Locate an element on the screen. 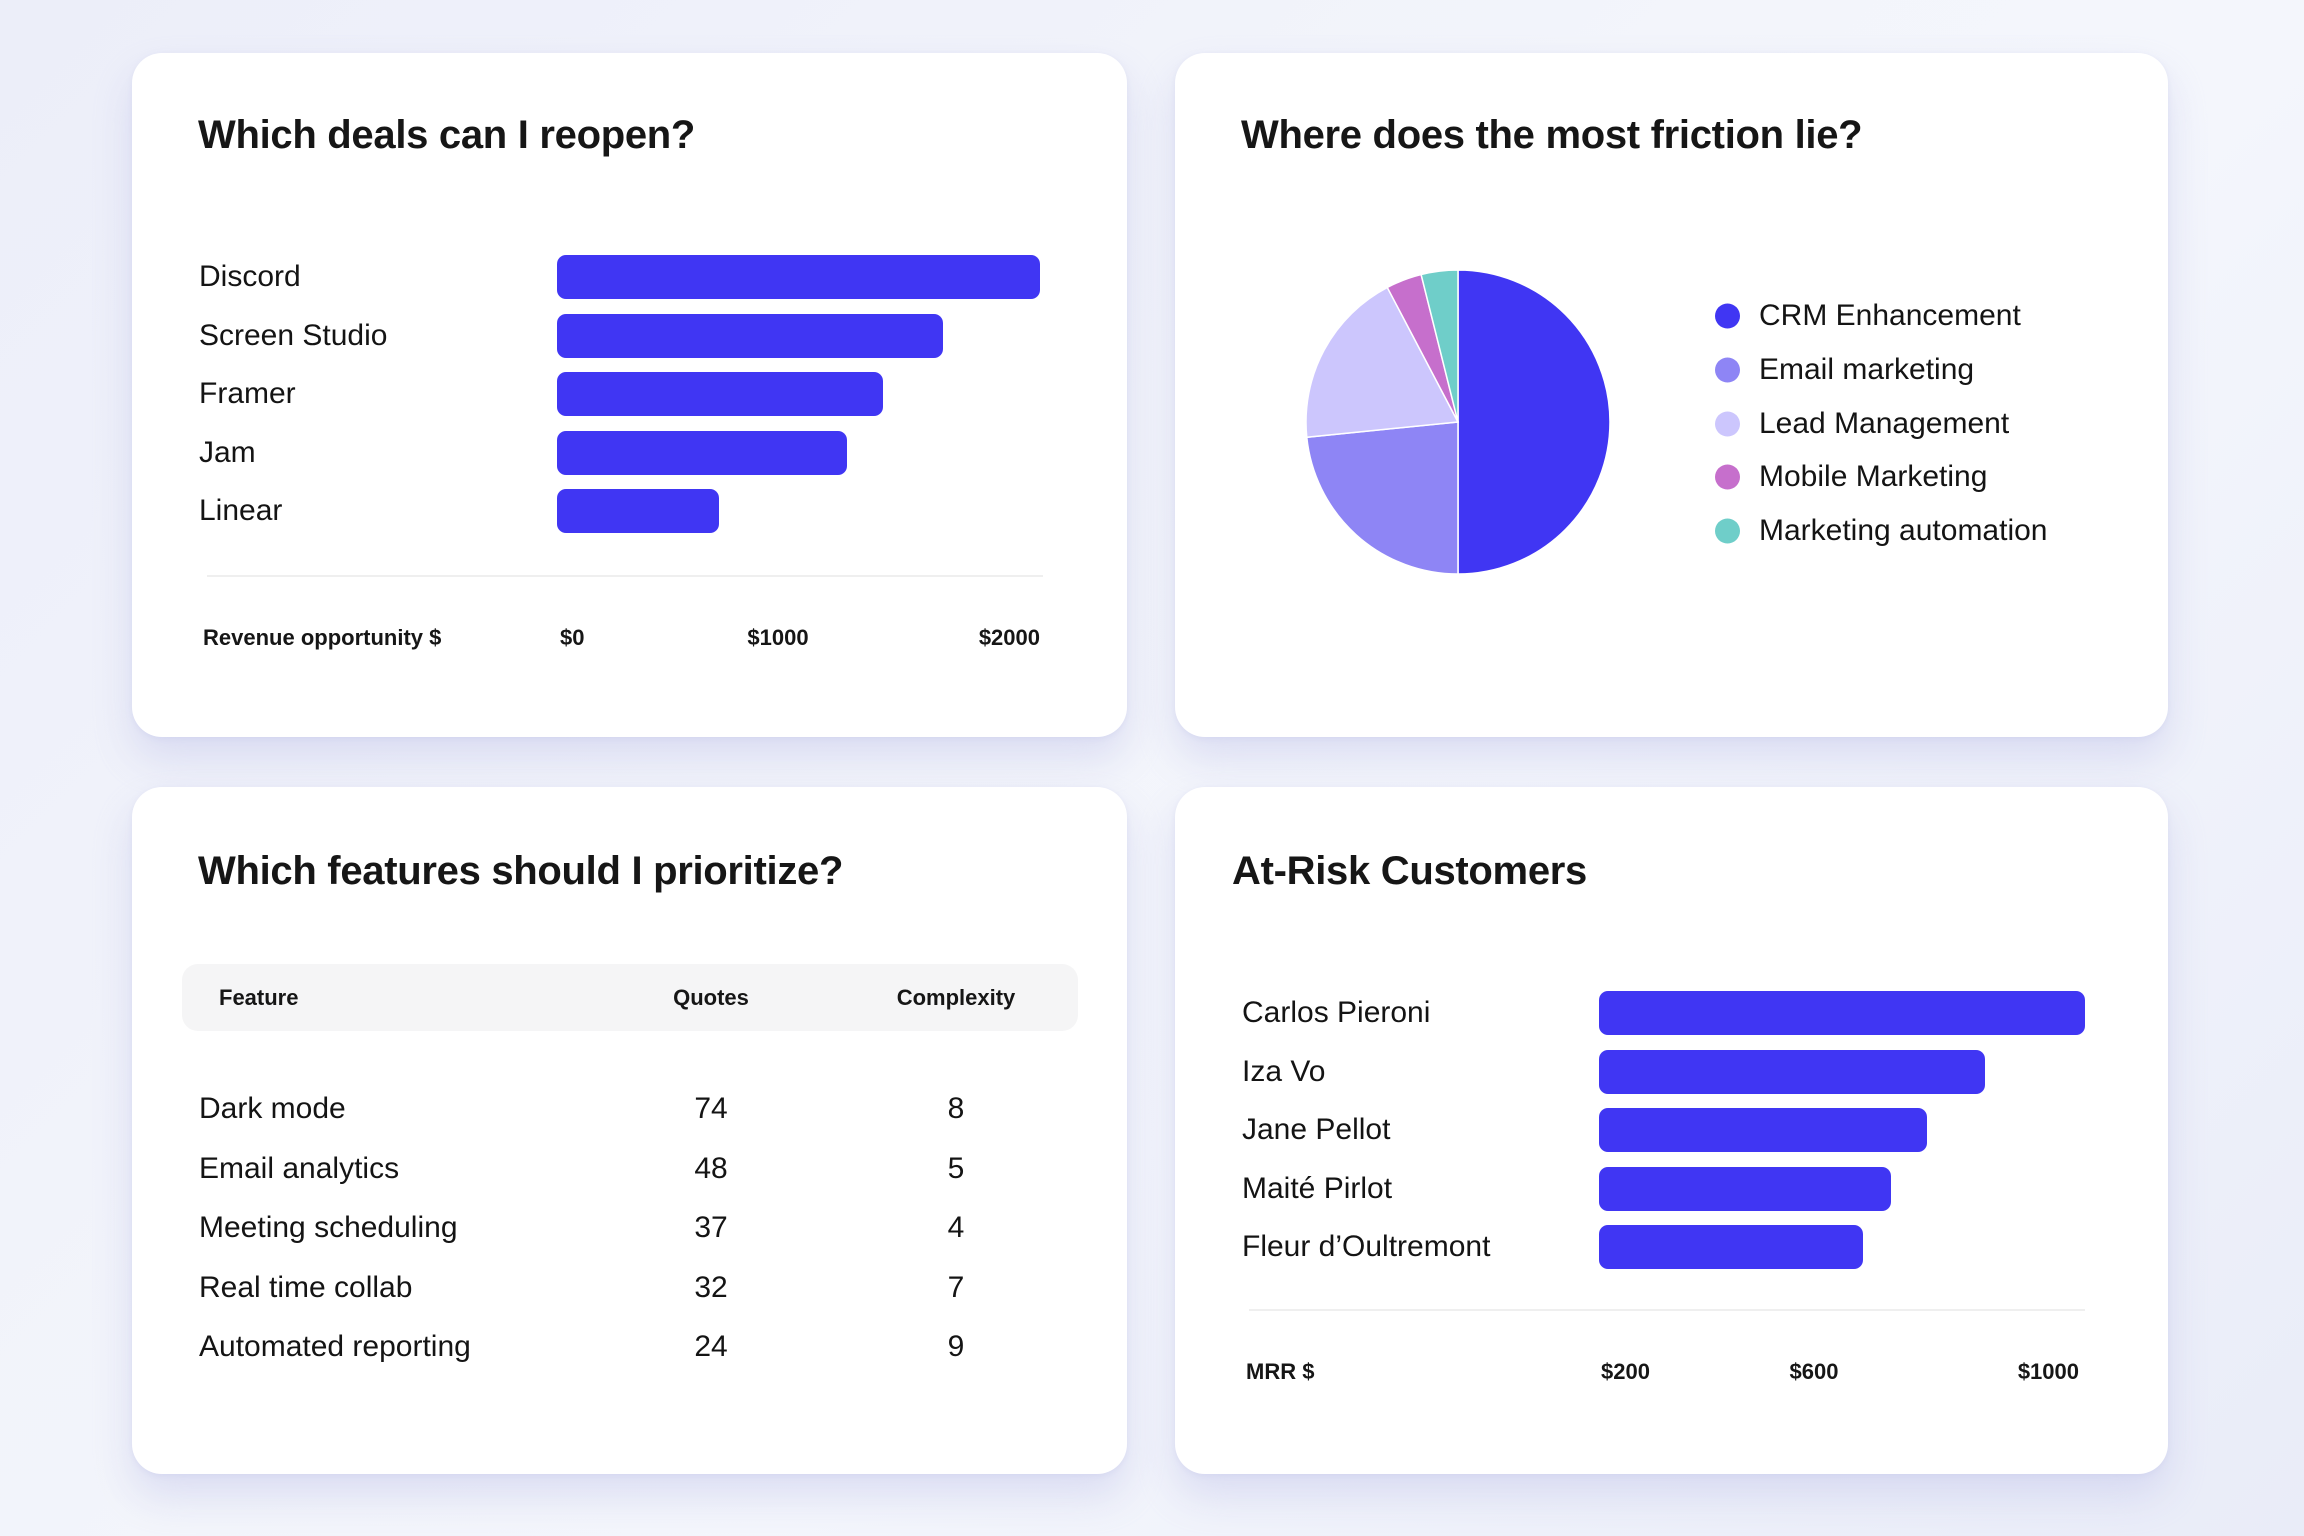 This screenshot has height=1536, width=2304. bar-row: Carlos Pieroni is located at coordinates (1671, 1013).